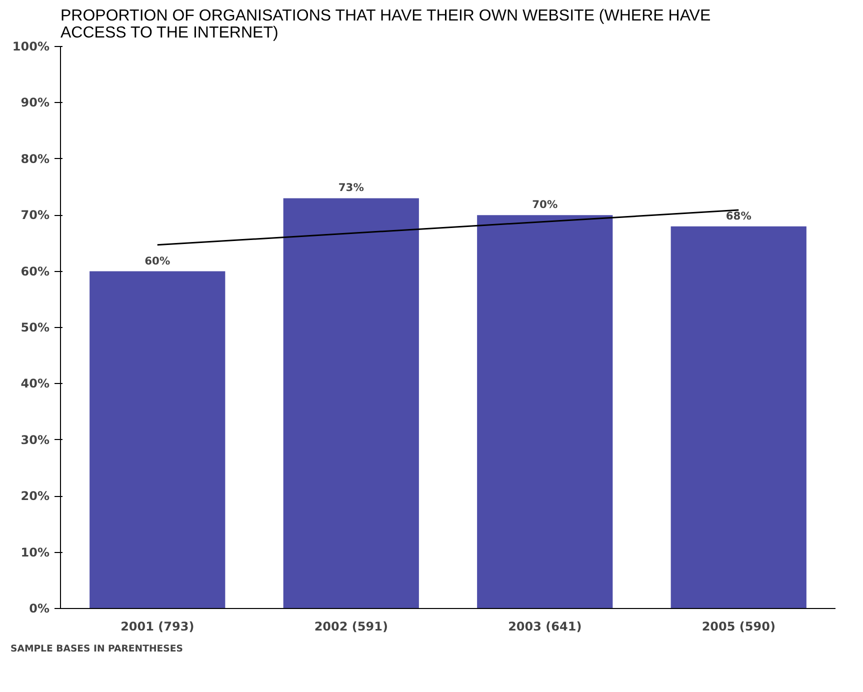  Describe the element at coordinates (31, 47) in the screenshot. I see `y-tick-label: 100%` at that location.